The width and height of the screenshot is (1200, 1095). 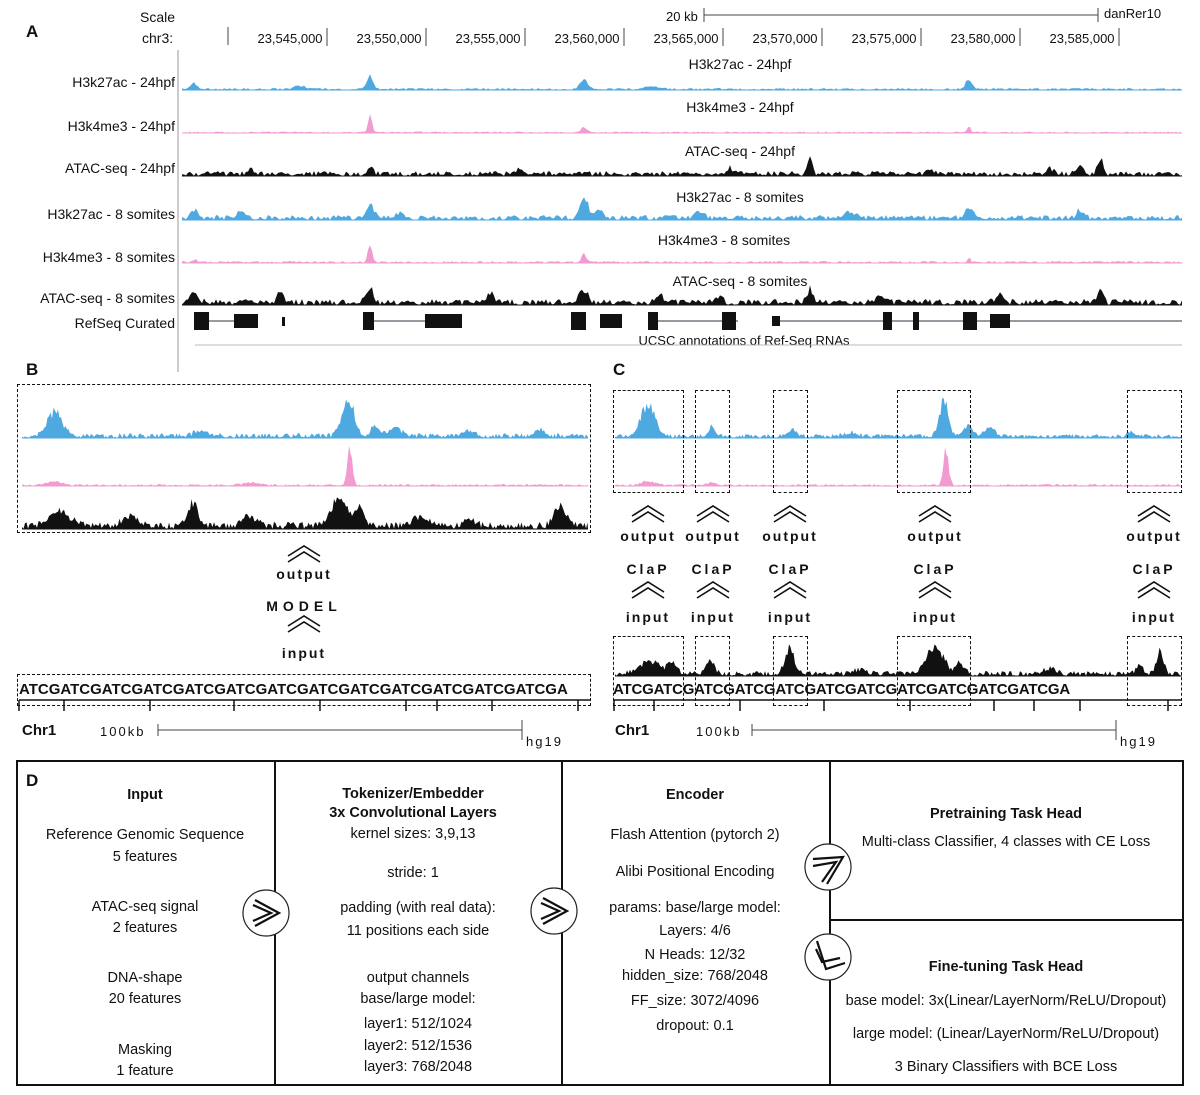 I want to click on input-line: Reference Genomic Sequence, so click(x=145, y=835).